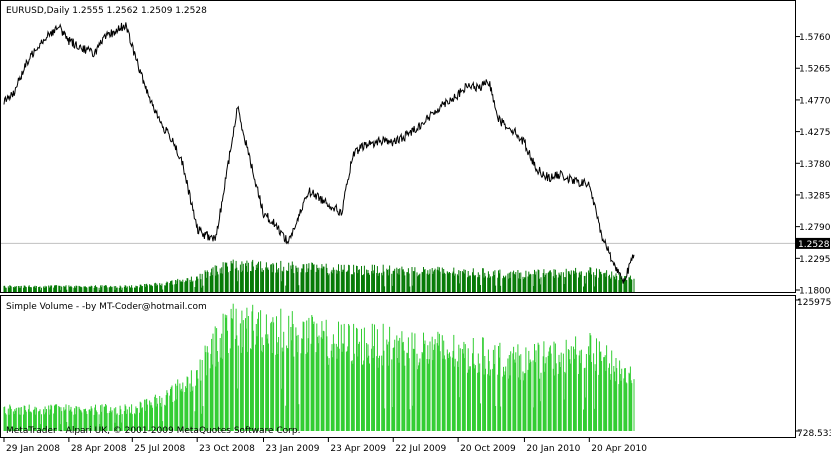 The height and width of the screenshot is (456, 831). Describe the element at coordinates (420, 449) in the screenshot. I see `time-axis-tick-label: 22 Jul 2009` at that location.